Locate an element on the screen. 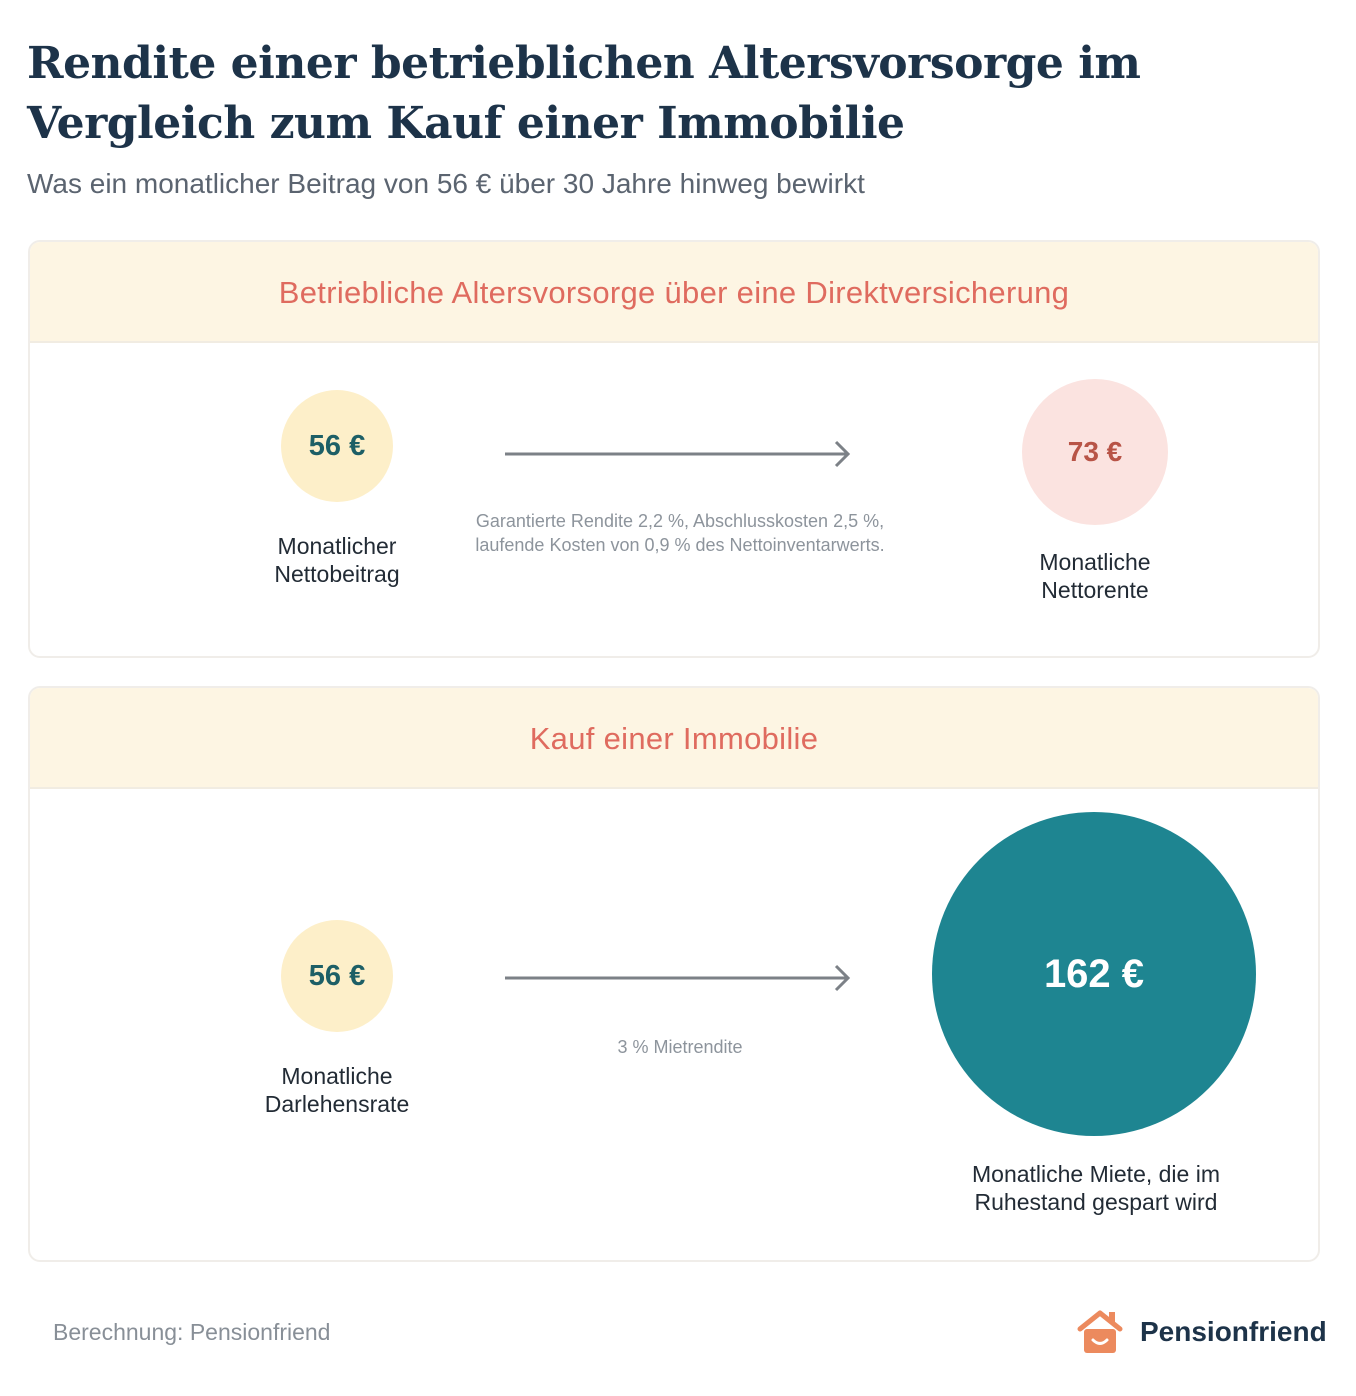  monthly-contribution-circle: 56 € is located at coordinates (337, 446).